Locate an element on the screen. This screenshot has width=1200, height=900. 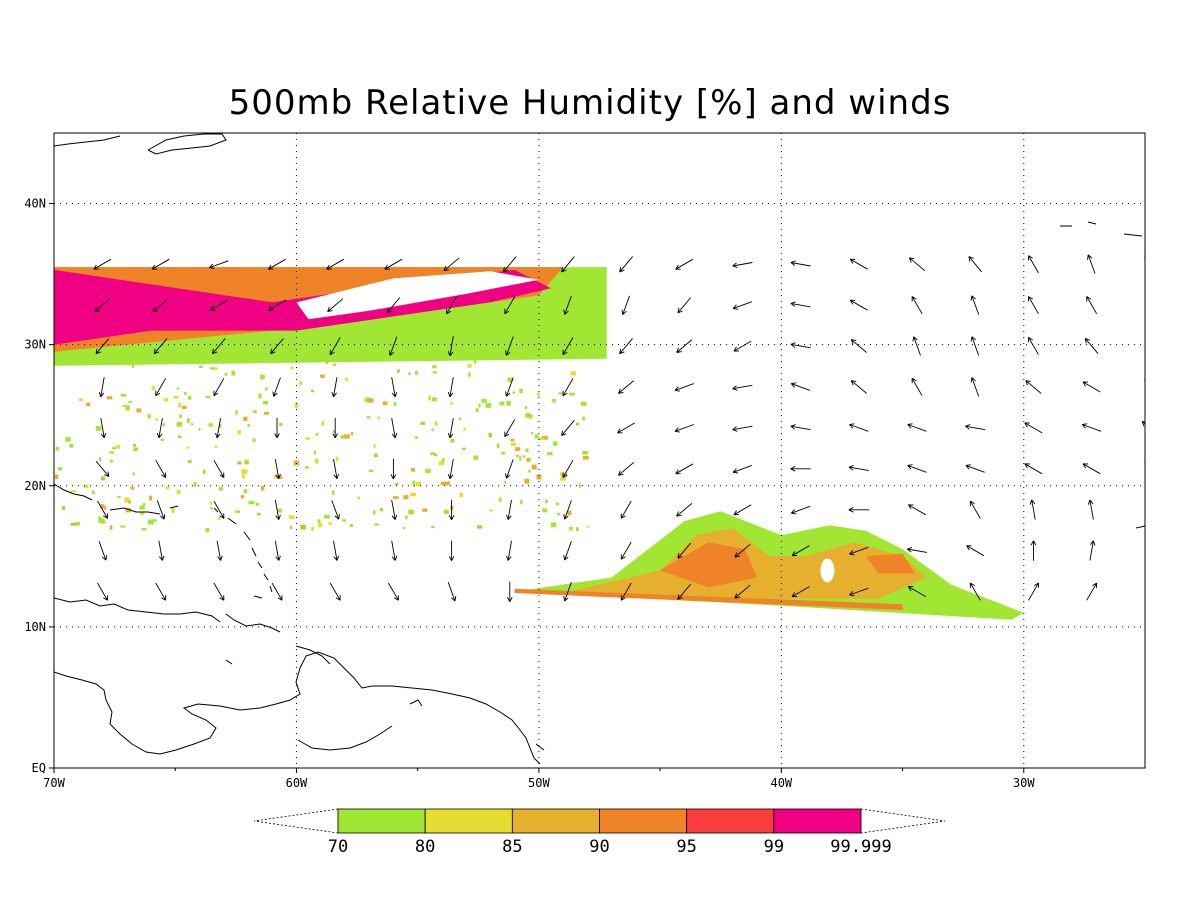
humidity-speckles is located at coordinates (322, 446).